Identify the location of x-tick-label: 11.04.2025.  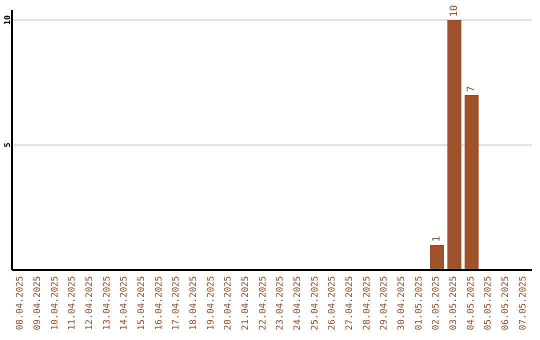
(73, 303).